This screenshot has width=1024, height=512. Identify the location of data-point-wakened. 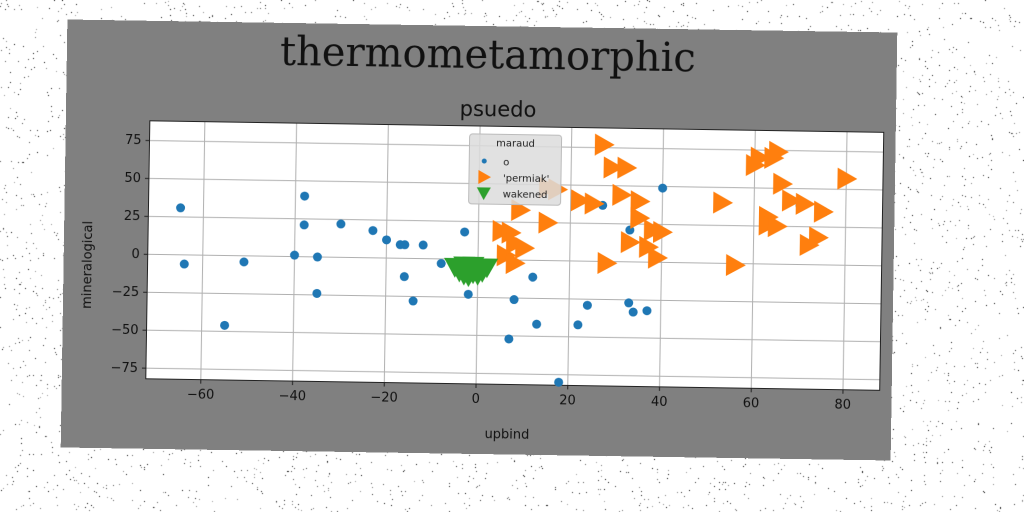
(468, 277).